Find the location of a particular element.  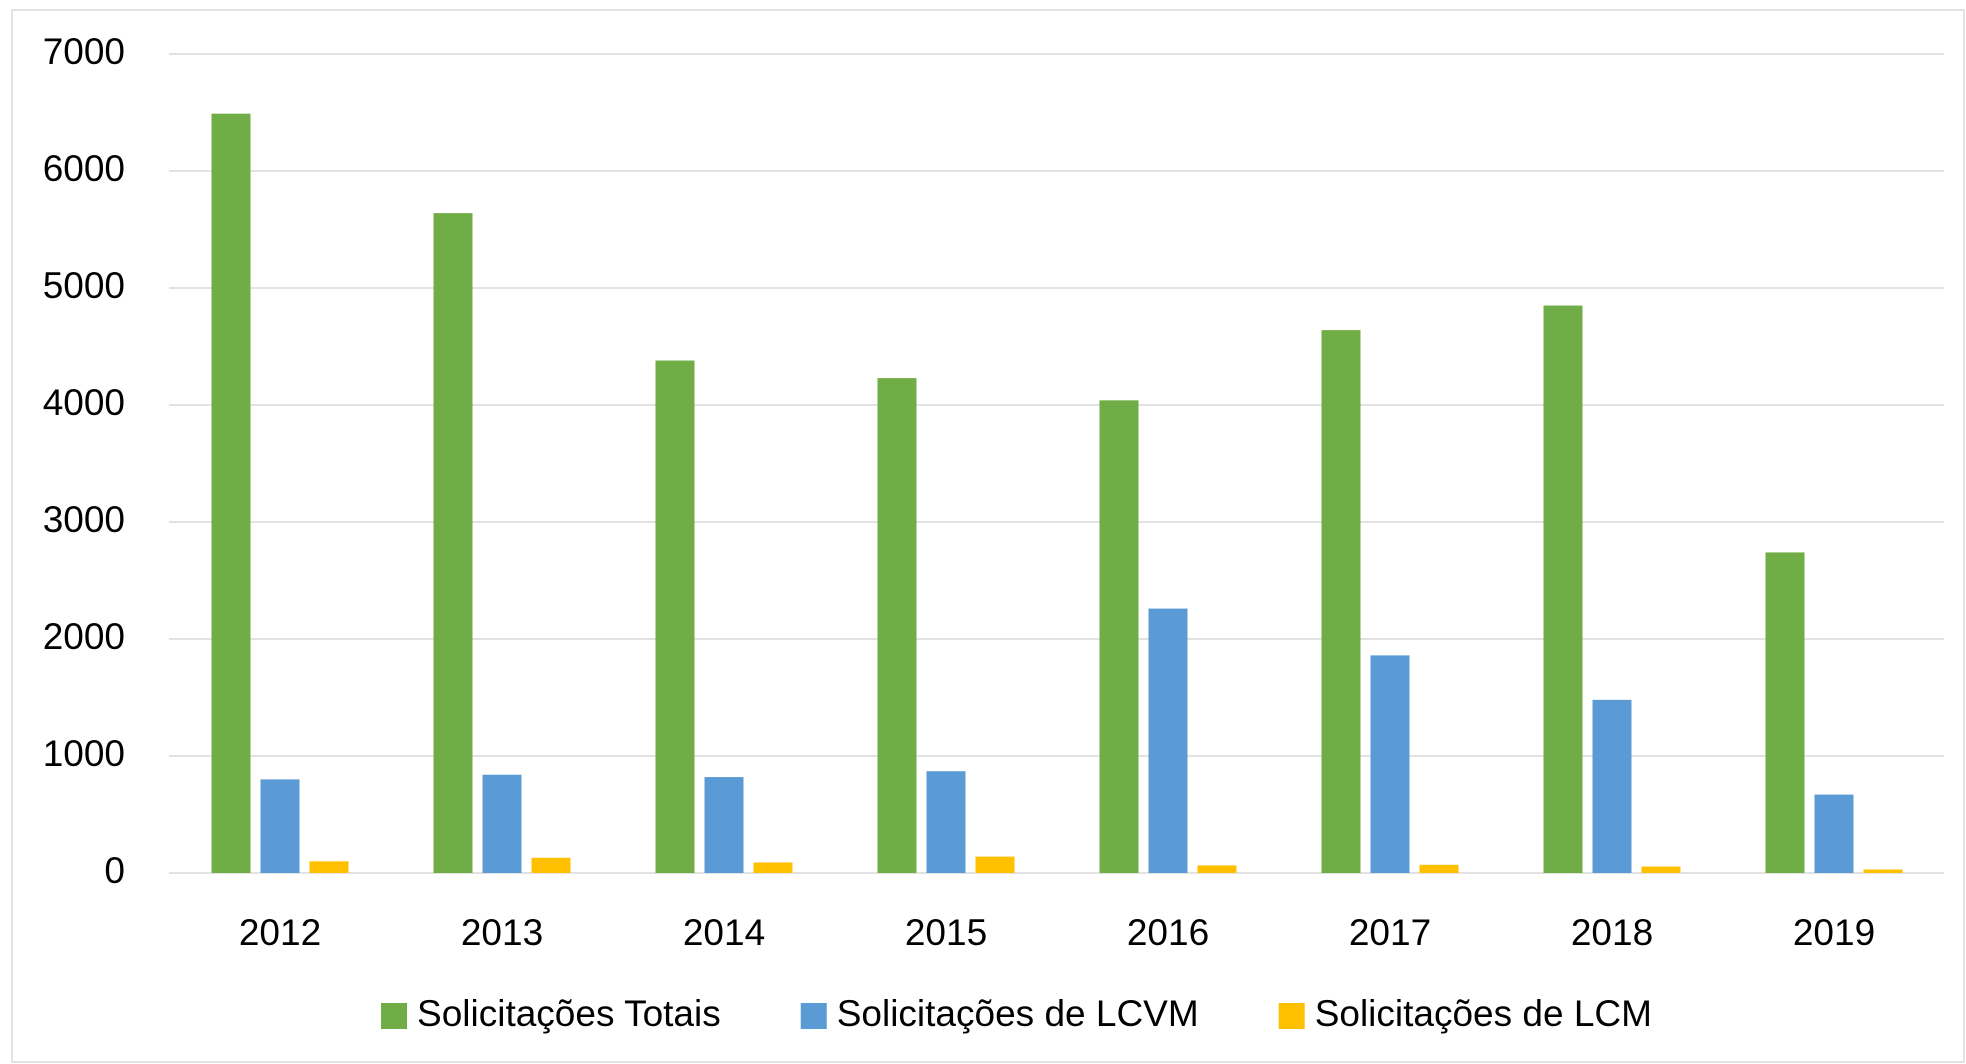

y-tick-label: 2000 is located at coordinates (84, 636).